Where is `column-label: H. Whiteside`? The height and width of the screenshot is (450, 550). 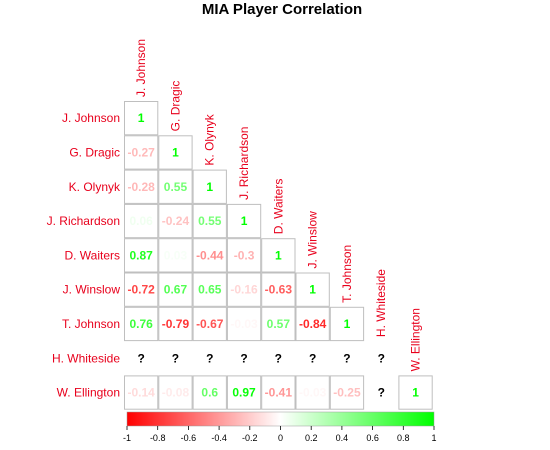 column-label: H. Whiteside is located at coordinates (381, 303).